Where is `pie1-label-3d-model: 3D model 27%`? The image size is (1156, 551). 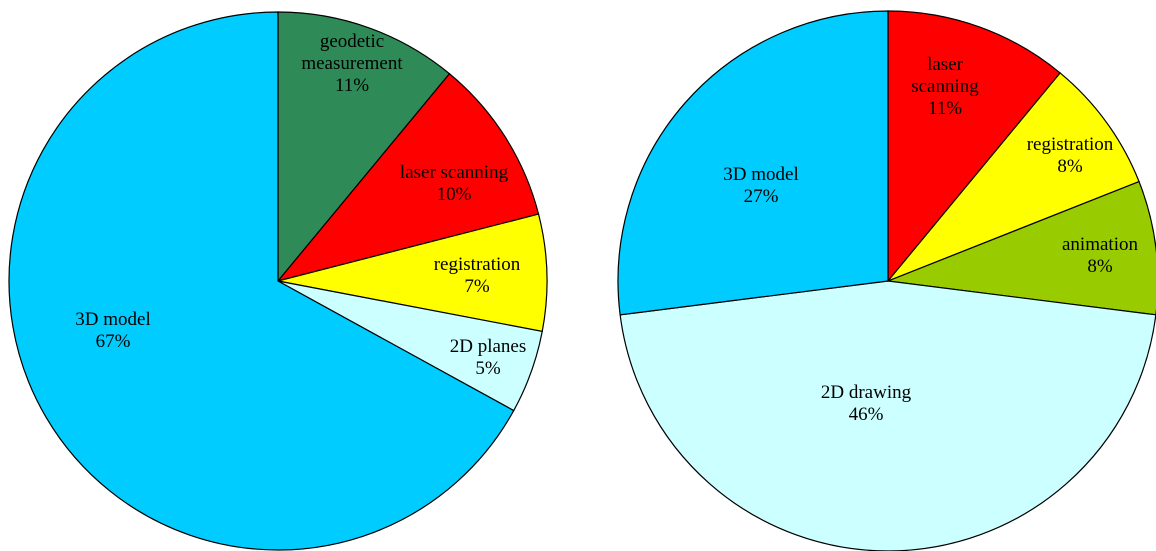 pie1-label-3d-model: 3D model 27% is located at coordinates (760, 185).